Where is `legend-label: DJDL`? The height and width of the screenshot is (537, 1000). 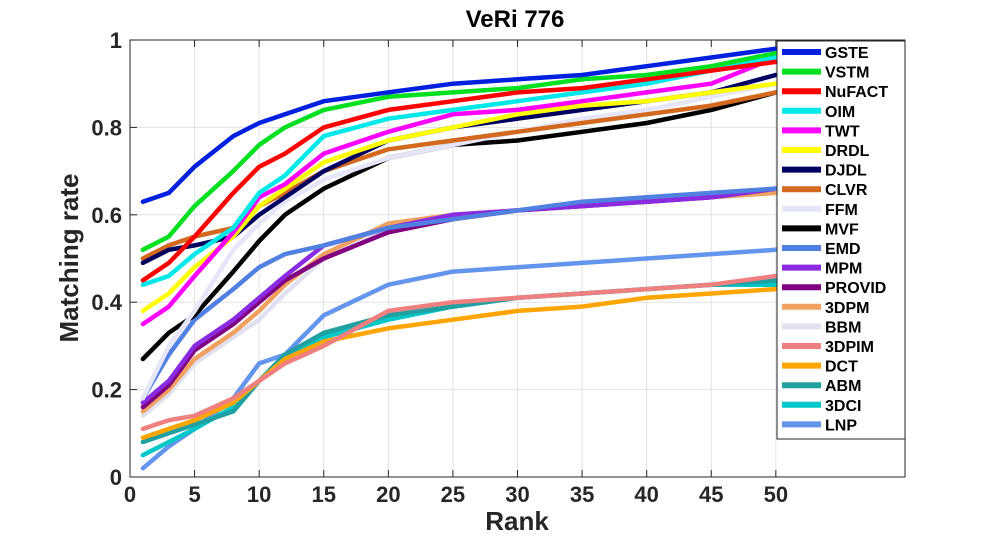
legend-label: DJDL is located at coordinates (846, 171).